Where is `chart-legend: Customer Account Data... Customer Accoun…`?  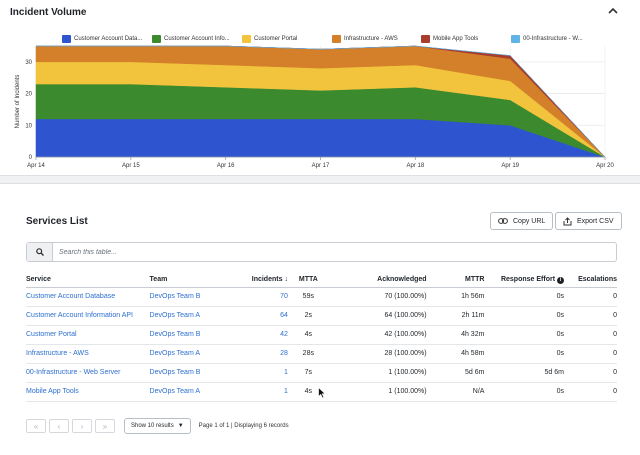 chart-legend: Customer Account Data... Customer Accoun… is located at coordinates (340, 39).